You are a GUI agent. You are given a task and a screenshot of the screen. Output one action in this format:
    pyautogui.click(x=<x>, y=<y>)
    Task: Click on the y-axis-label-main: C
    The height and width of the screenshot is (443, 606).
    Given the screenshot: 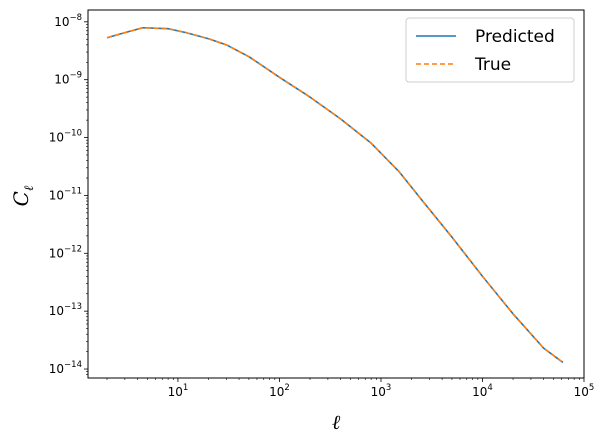 What is the action you would take?
    pyautogui.click(x=21, y=198)
    